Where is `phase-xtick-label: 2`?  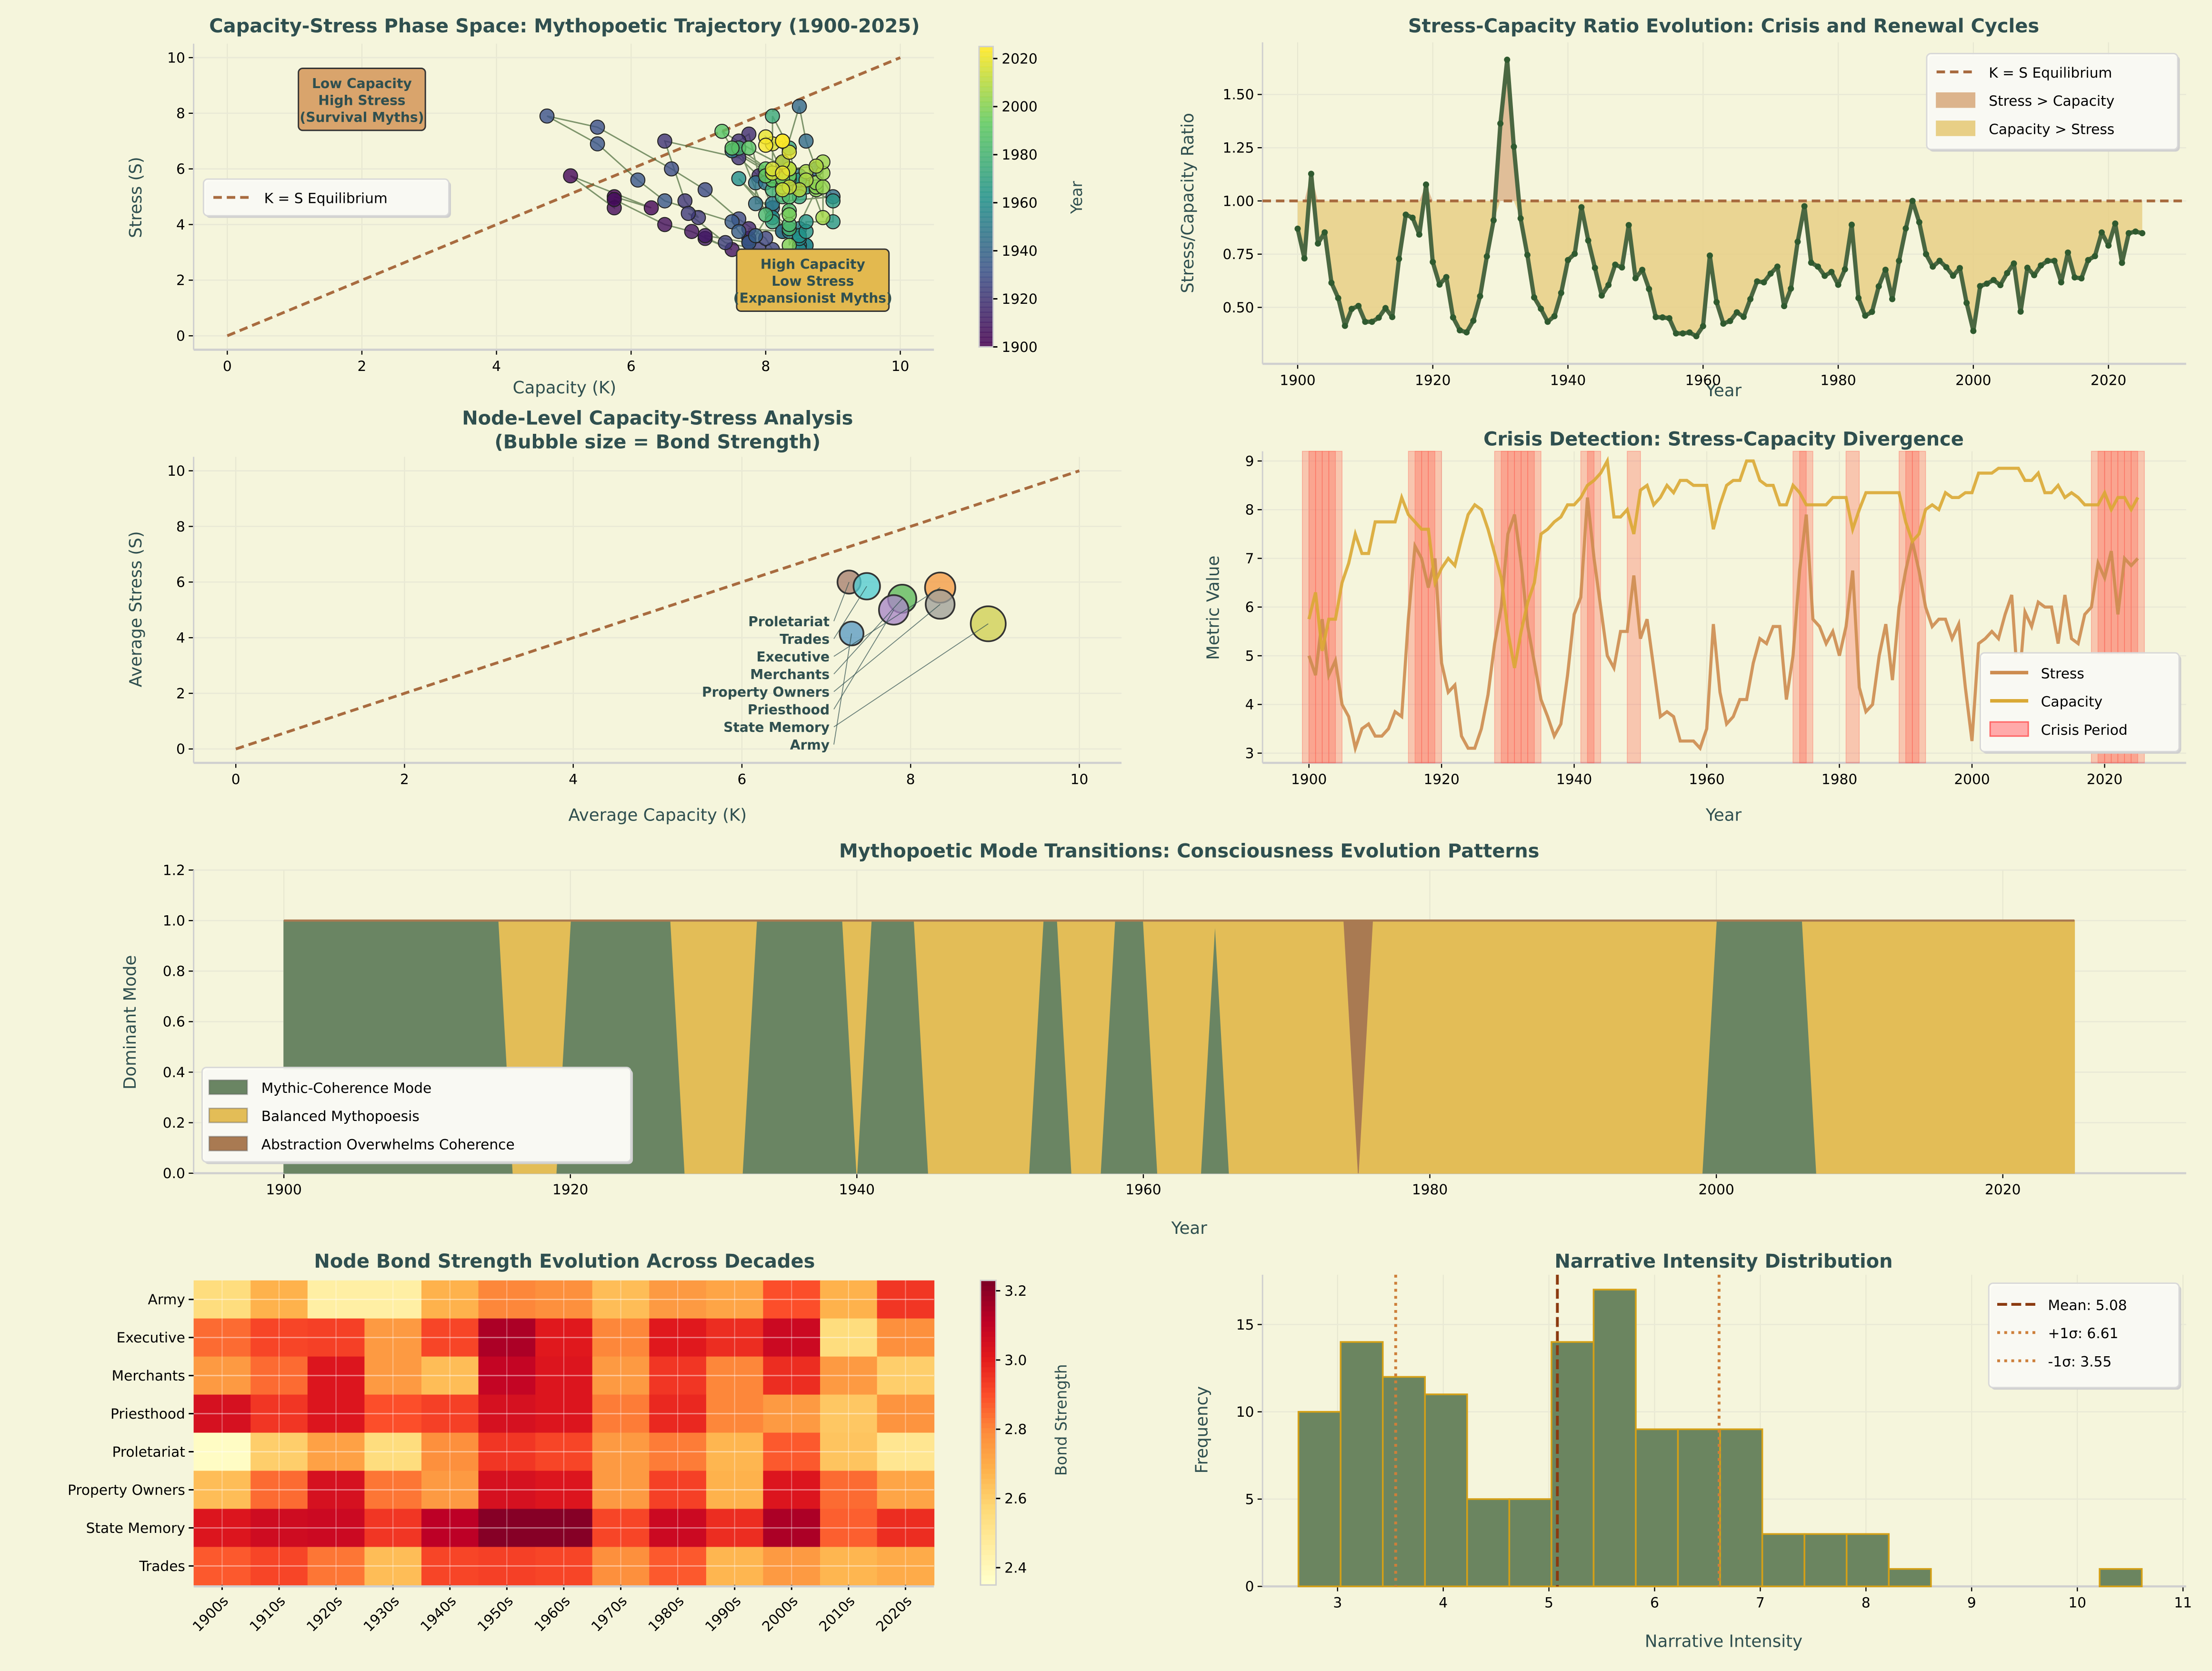
phase-xtick-label: 2 is located at coordinates (362, 366).